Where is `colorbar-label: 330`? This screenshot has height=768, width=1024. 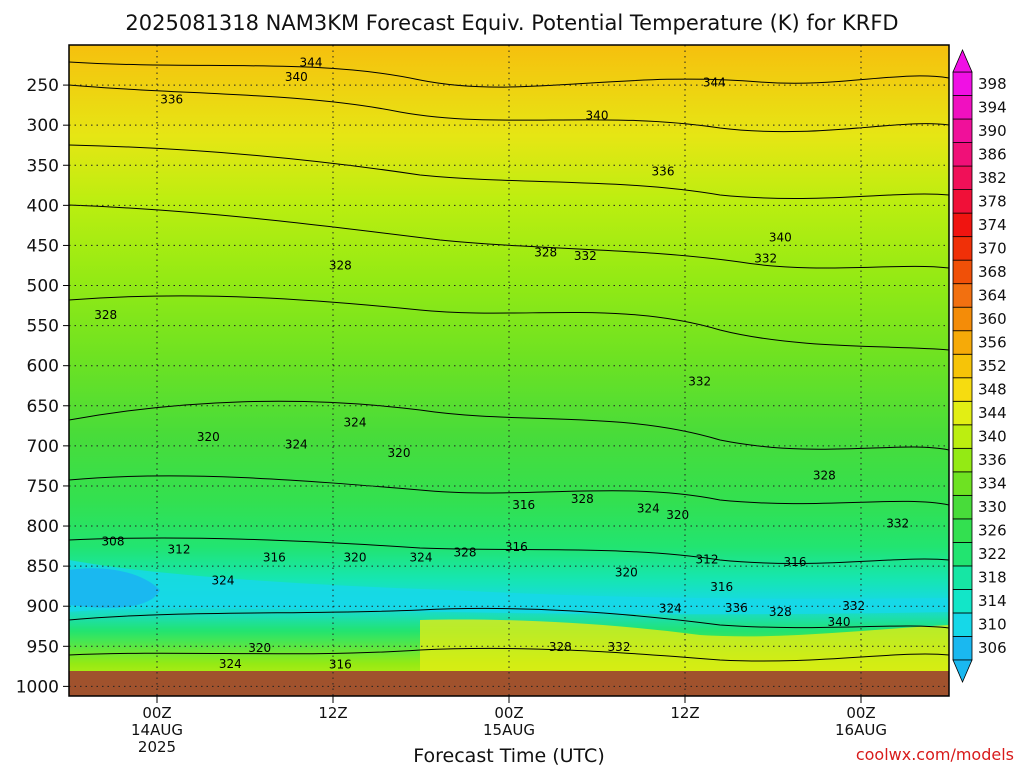
colorbar-label: 330 is located at coordinates (992, 507).